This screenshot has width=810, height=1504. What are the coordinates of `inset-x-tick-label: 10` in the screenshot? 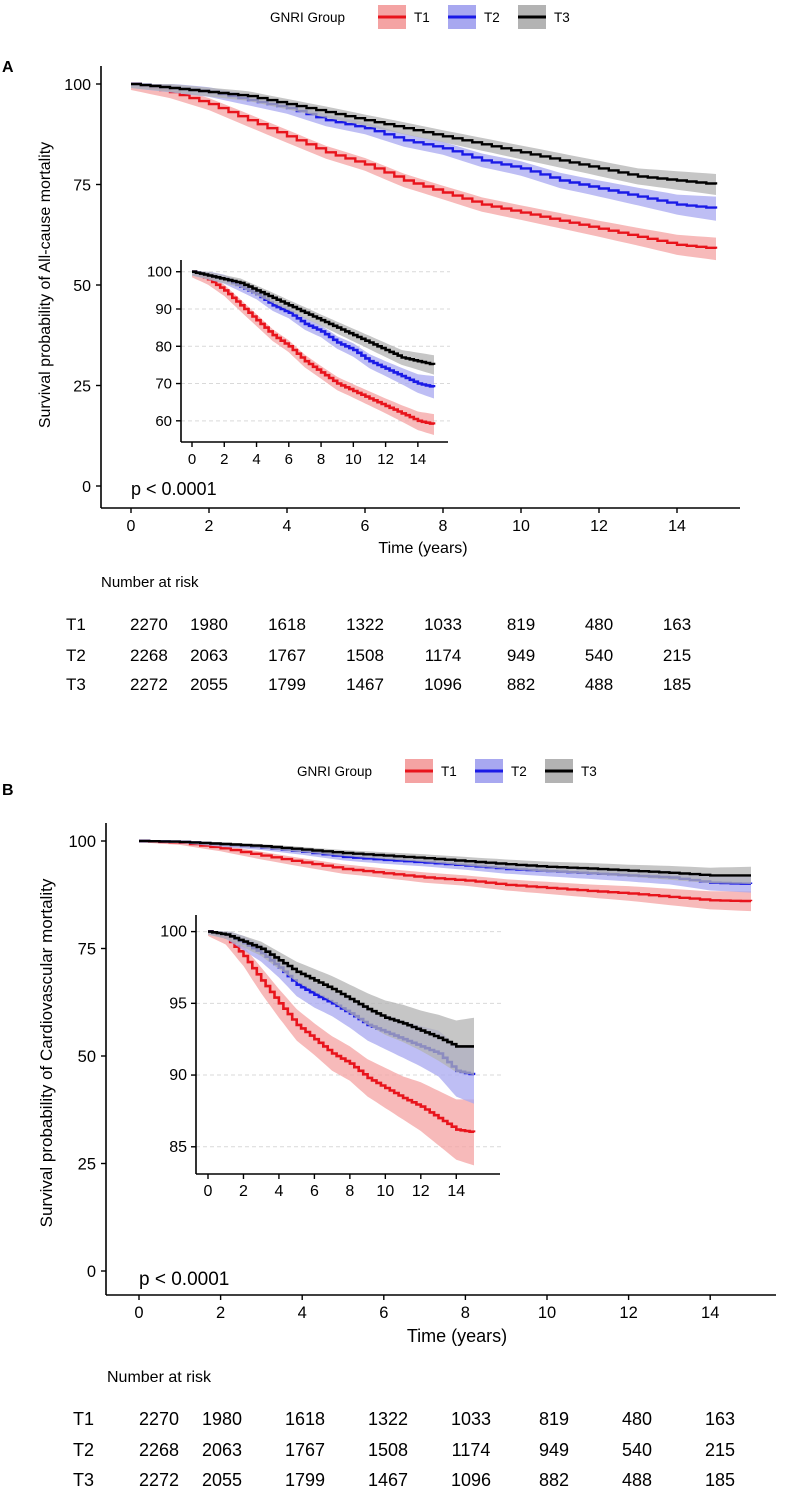 It's located at (385, 1191).